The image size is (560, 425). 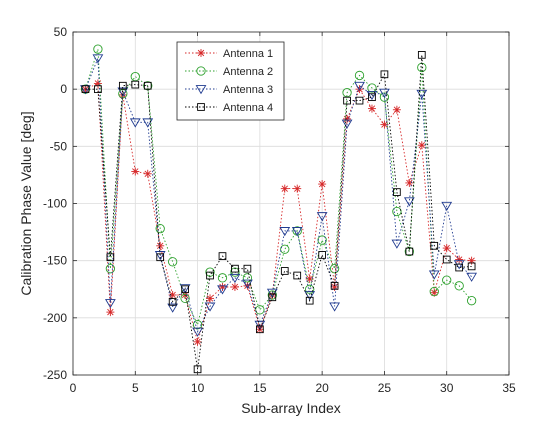 What do you see at coordinates (291, 408) in the screenshot?
I see `x-axis-label: Sub-array Index` at bounding box center [291, 408].